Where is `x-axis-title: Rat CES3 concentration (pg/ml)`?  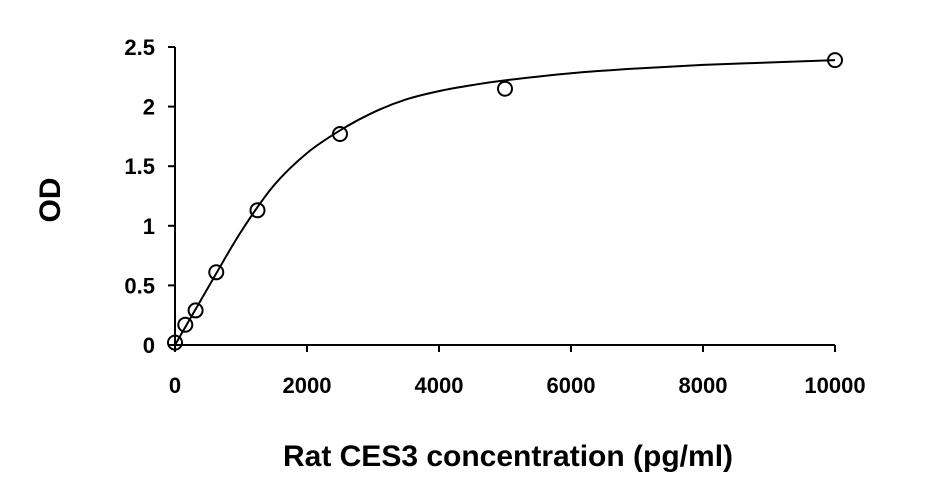 x-axis-title: Rat CES3 concentration (pg/ml) is located at coordinates (508, 456).